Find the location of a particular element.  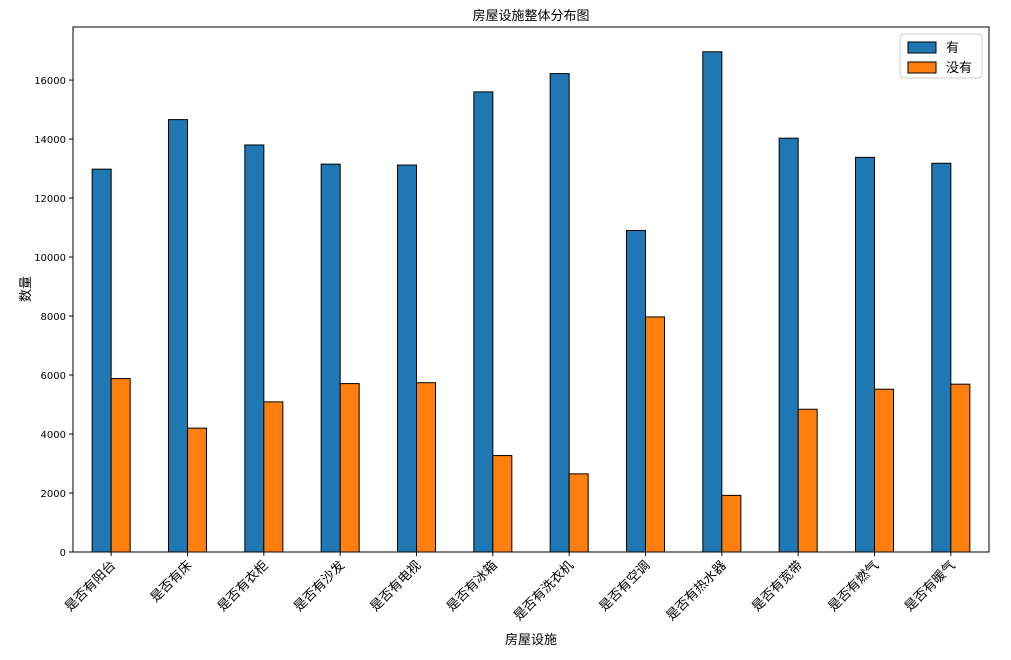

y-tick-label: 10000 is located at coordinates (50, 258).